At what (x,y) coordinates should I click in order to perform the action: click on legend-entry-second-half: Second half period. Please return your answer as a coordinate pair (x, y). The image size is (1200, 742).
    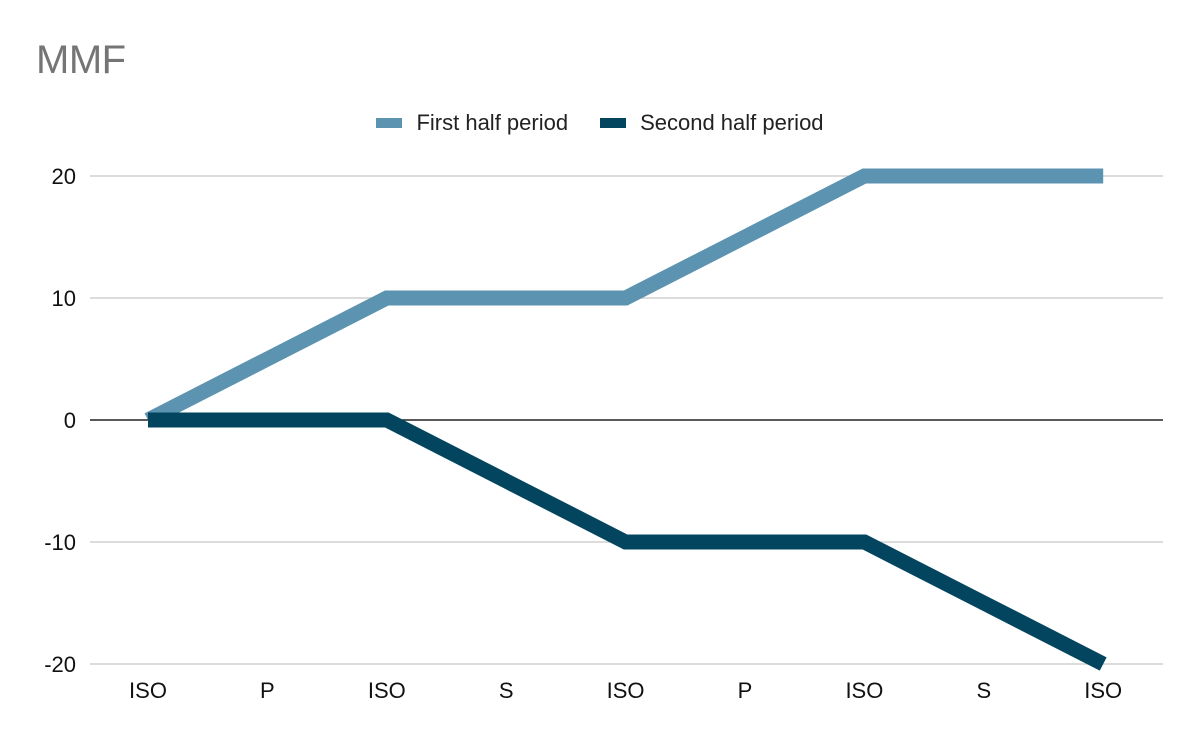
    Looking at the image, I should click on (712, 123).